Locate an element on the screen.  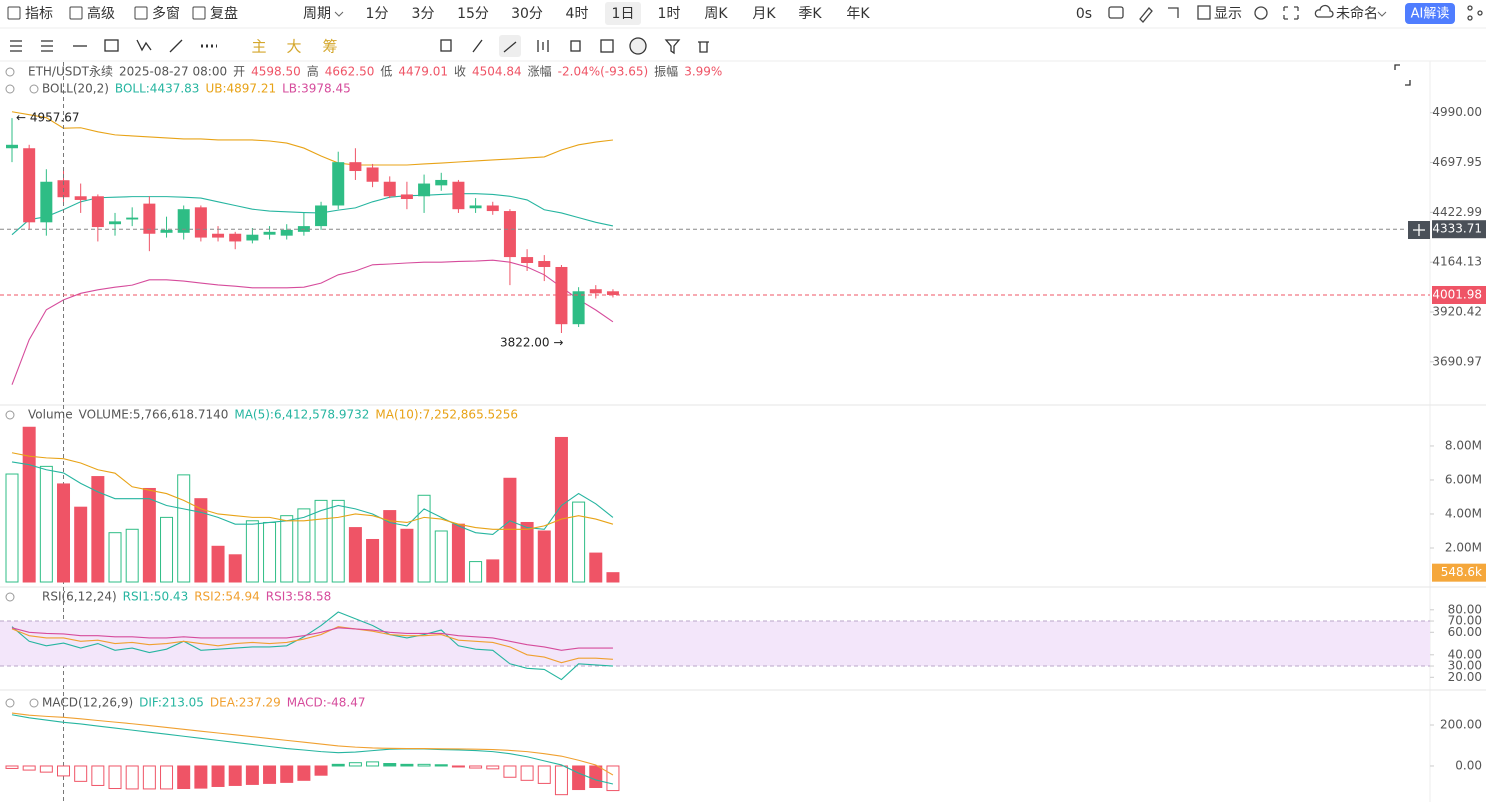
period-button: 年K is located at coordinates (858, 14).